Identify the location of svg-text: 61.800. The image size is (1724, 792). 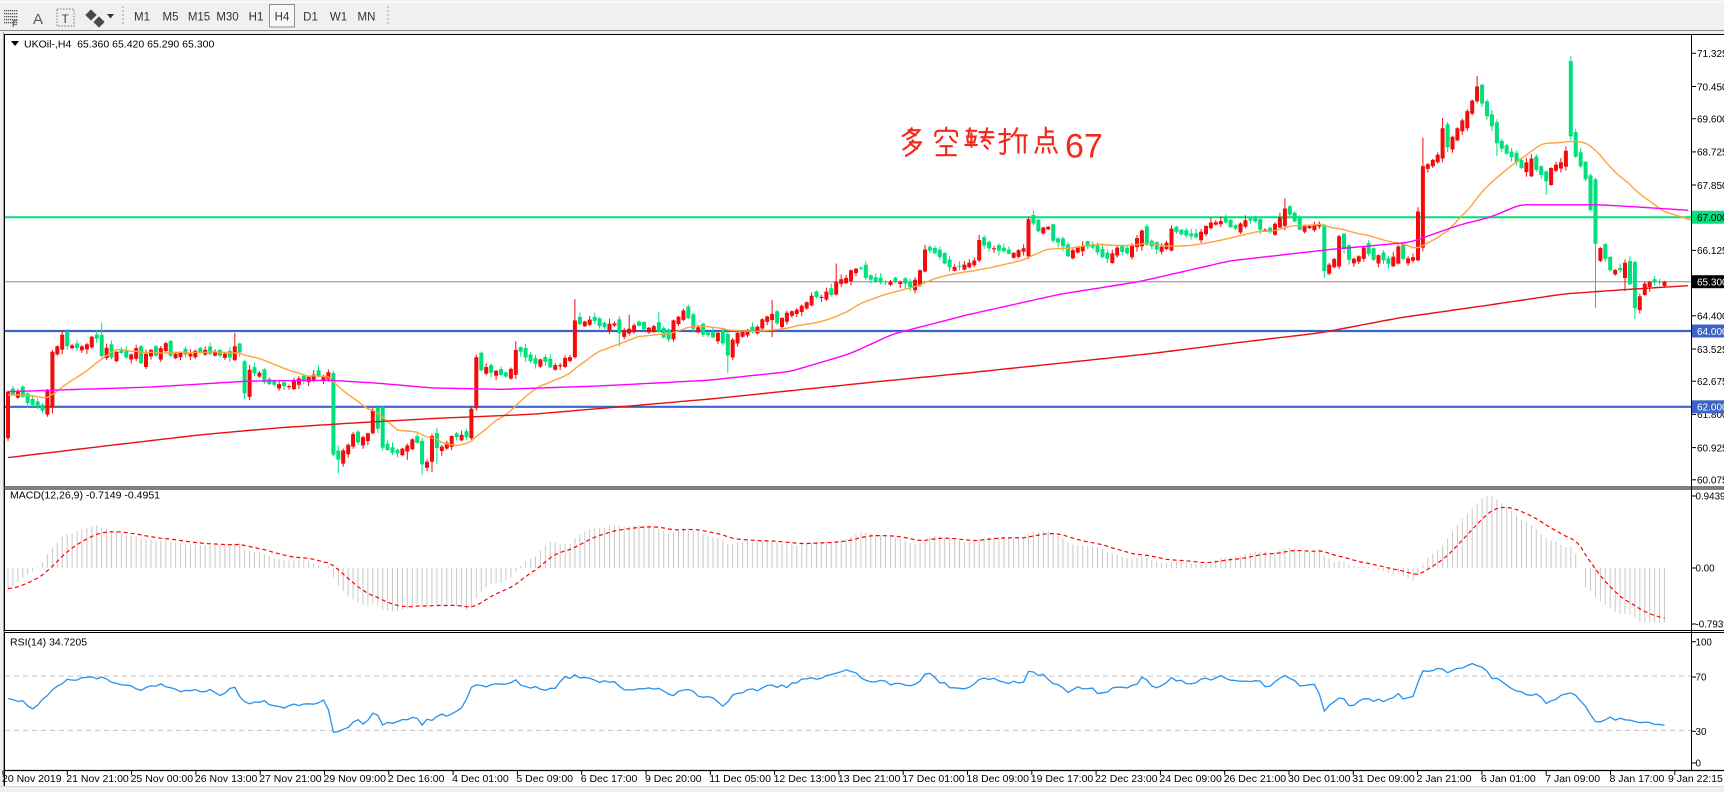
(1710, 415).